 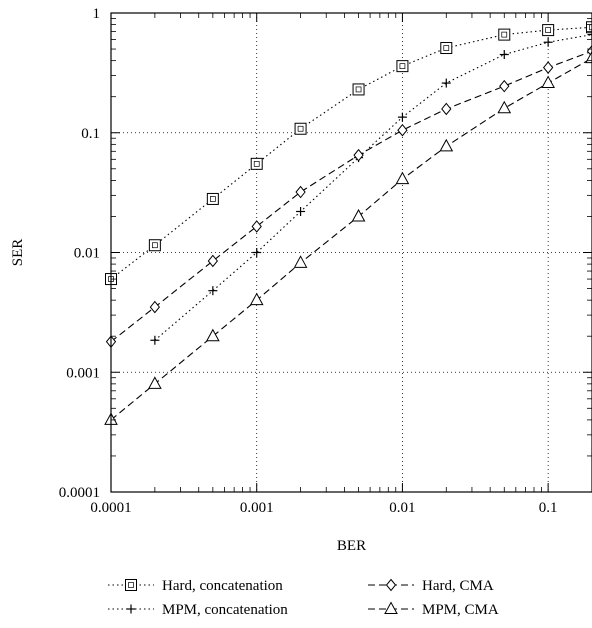 I want to click on x-tick-label: 0.001, so click(x=257, y=508).